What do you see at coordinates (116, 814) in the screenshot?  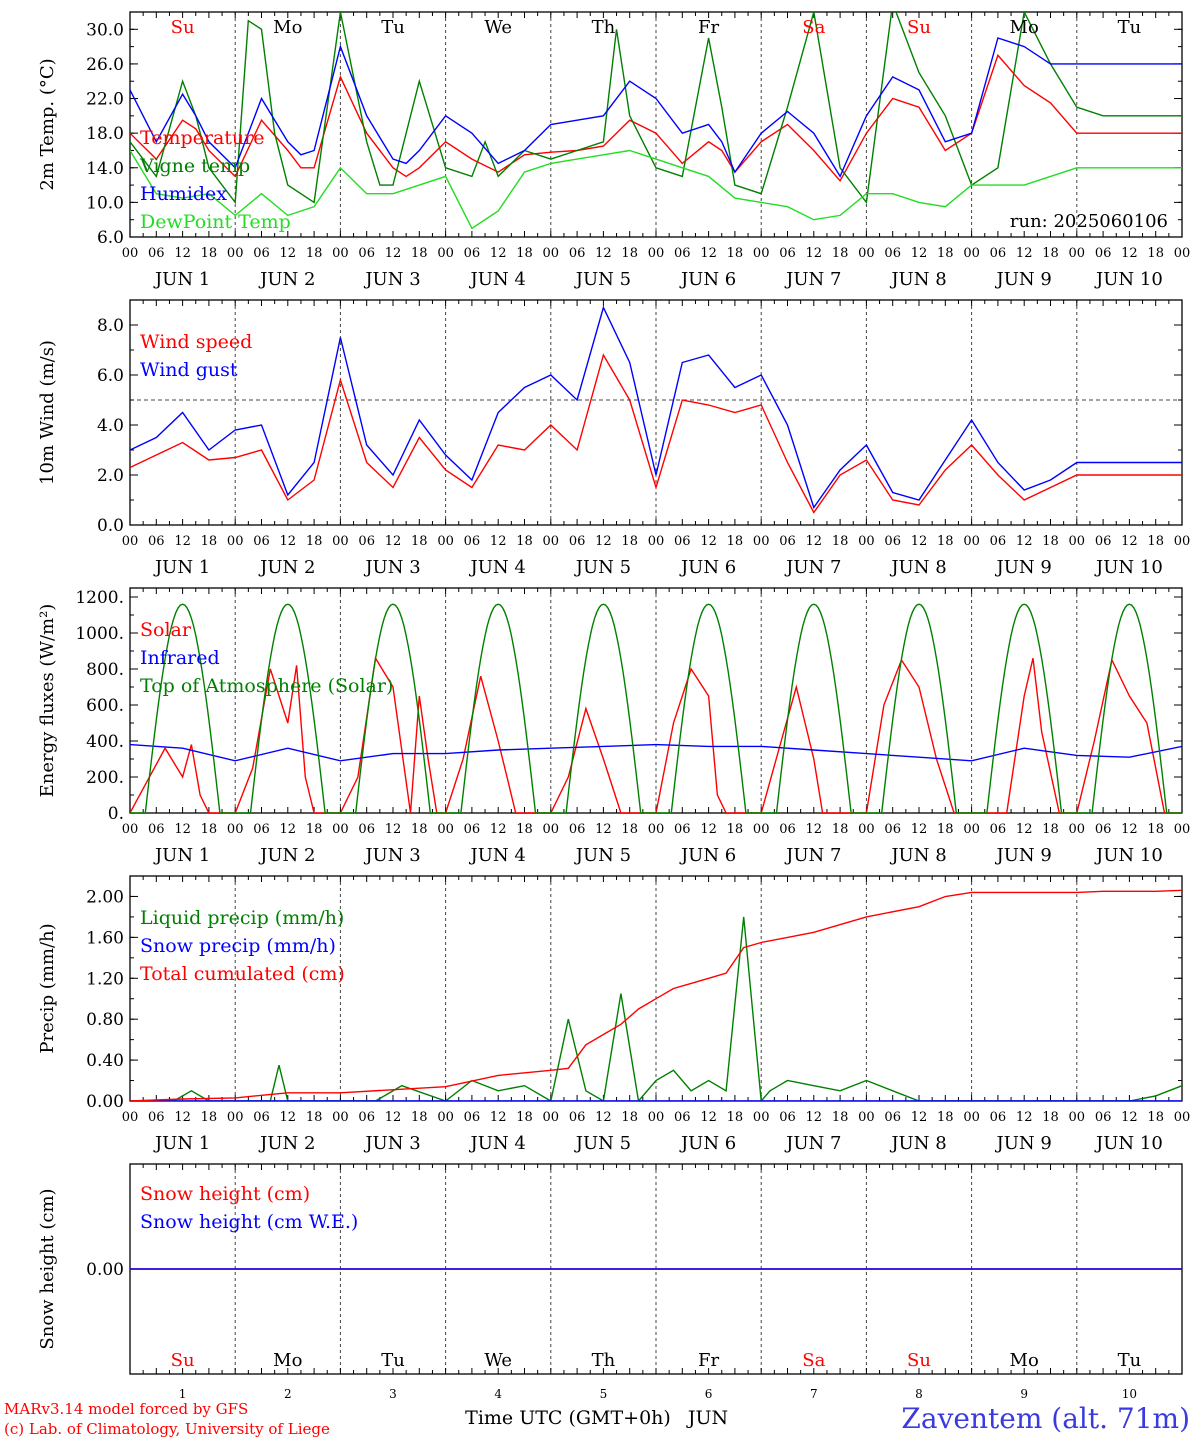 I see `y-tick-label: 0.` at bounding box center [116, 814].